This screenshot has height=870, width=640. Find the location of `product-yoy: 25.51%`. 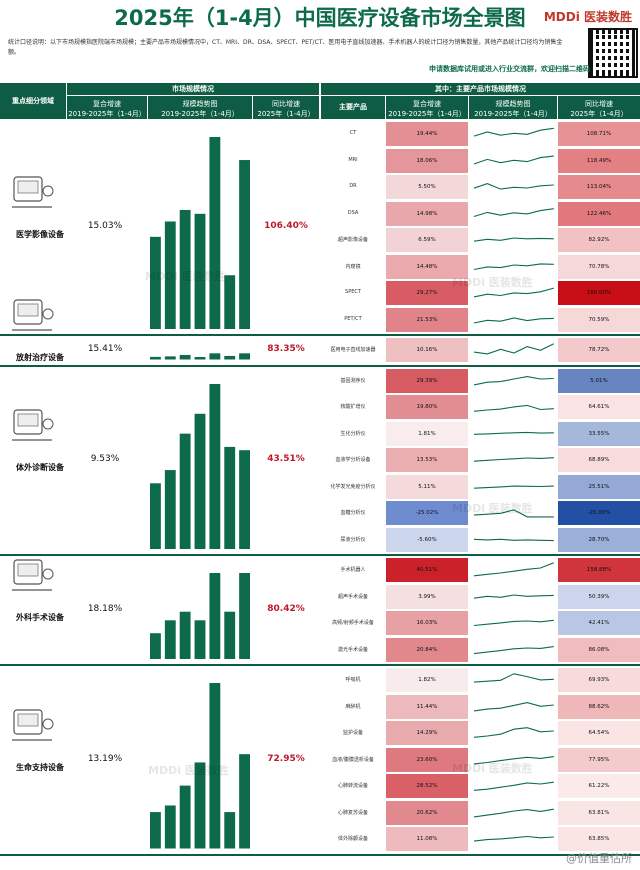

product-yoy: 25.51% is located at coordinates (599, 486).